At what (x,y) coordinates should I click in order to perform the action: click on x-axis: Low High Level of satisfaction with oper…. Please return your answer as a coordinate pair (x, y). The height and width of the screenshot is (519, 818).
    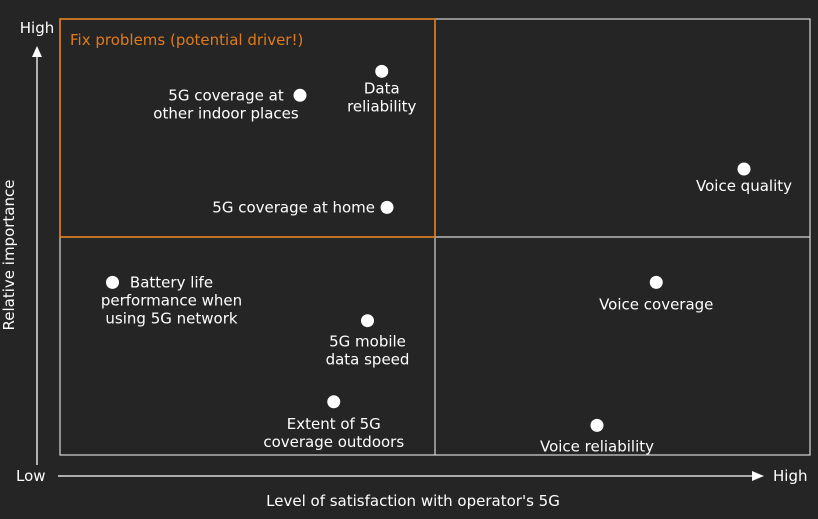
    Looking at the image, I should click on (411, 488).